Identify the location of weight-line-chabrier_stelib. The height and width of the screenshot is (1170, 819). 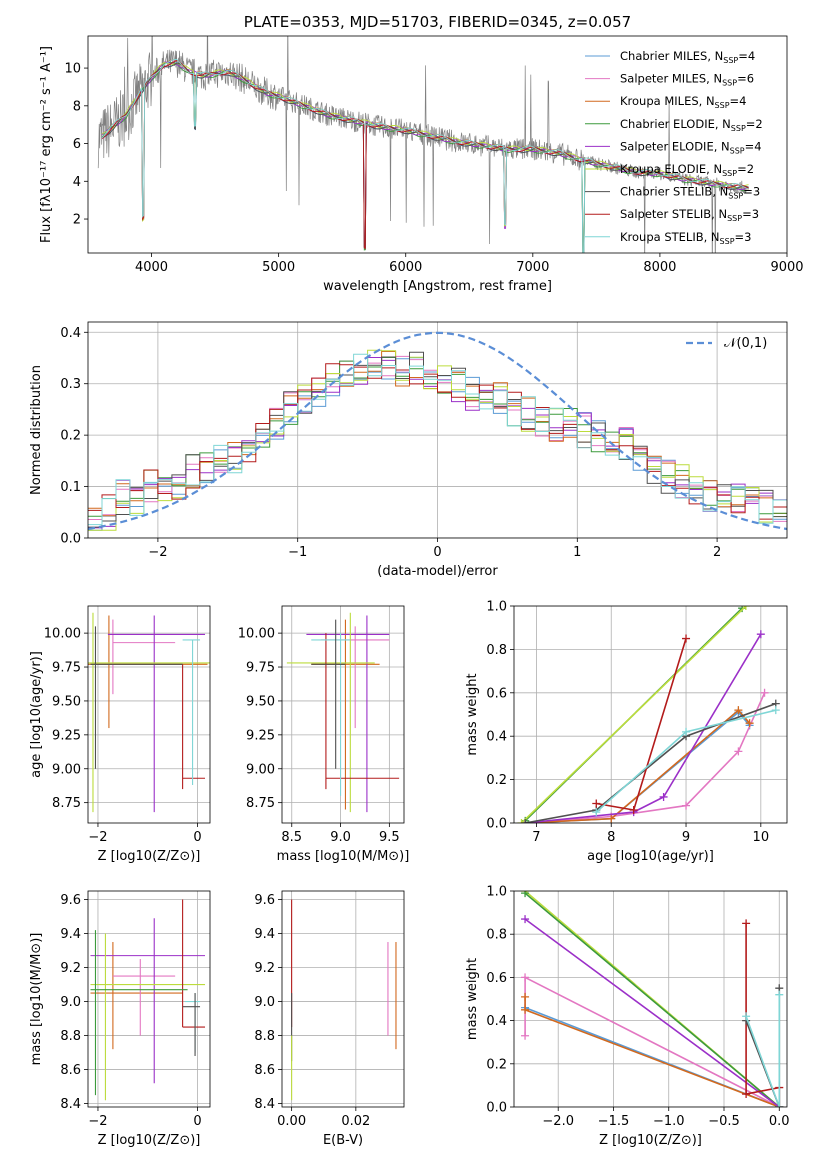
(651, 762).